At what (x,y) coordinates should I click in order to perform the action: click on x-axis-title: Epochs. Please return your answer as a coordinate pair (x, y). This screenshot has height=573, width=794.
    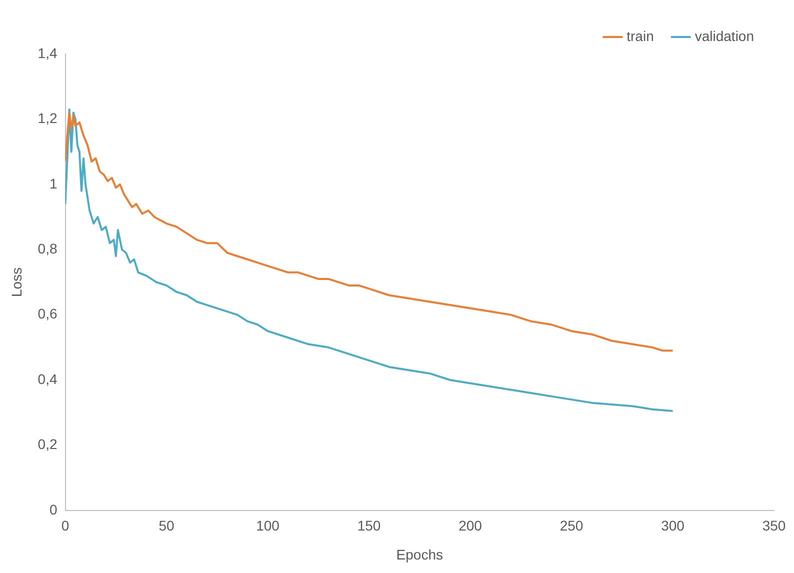
    Looking at the image, I should click on (419, 554).